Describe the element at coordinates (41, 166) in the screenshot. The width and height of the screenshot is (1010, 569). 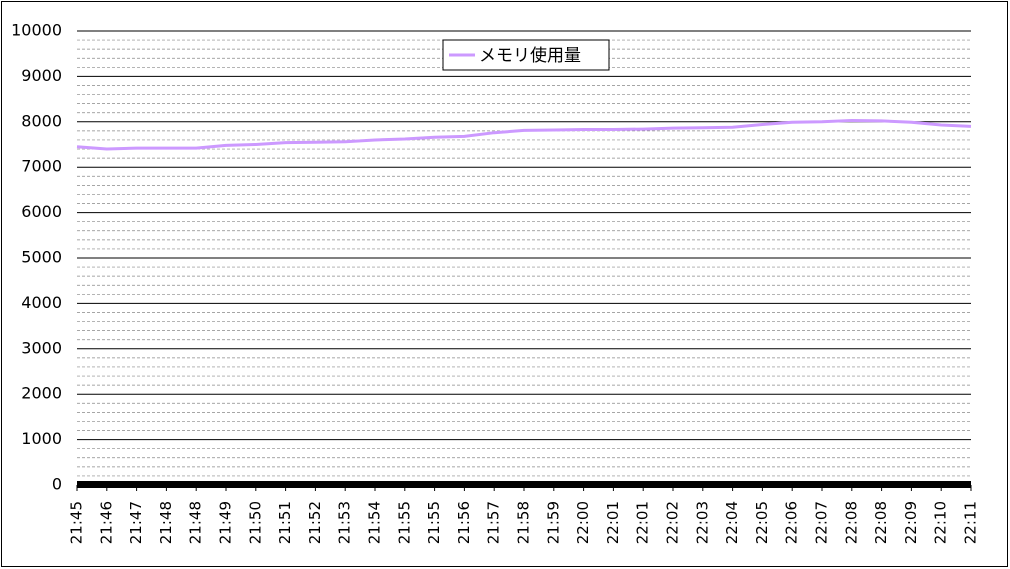
I see `y-tick-label: 7000` at that location.